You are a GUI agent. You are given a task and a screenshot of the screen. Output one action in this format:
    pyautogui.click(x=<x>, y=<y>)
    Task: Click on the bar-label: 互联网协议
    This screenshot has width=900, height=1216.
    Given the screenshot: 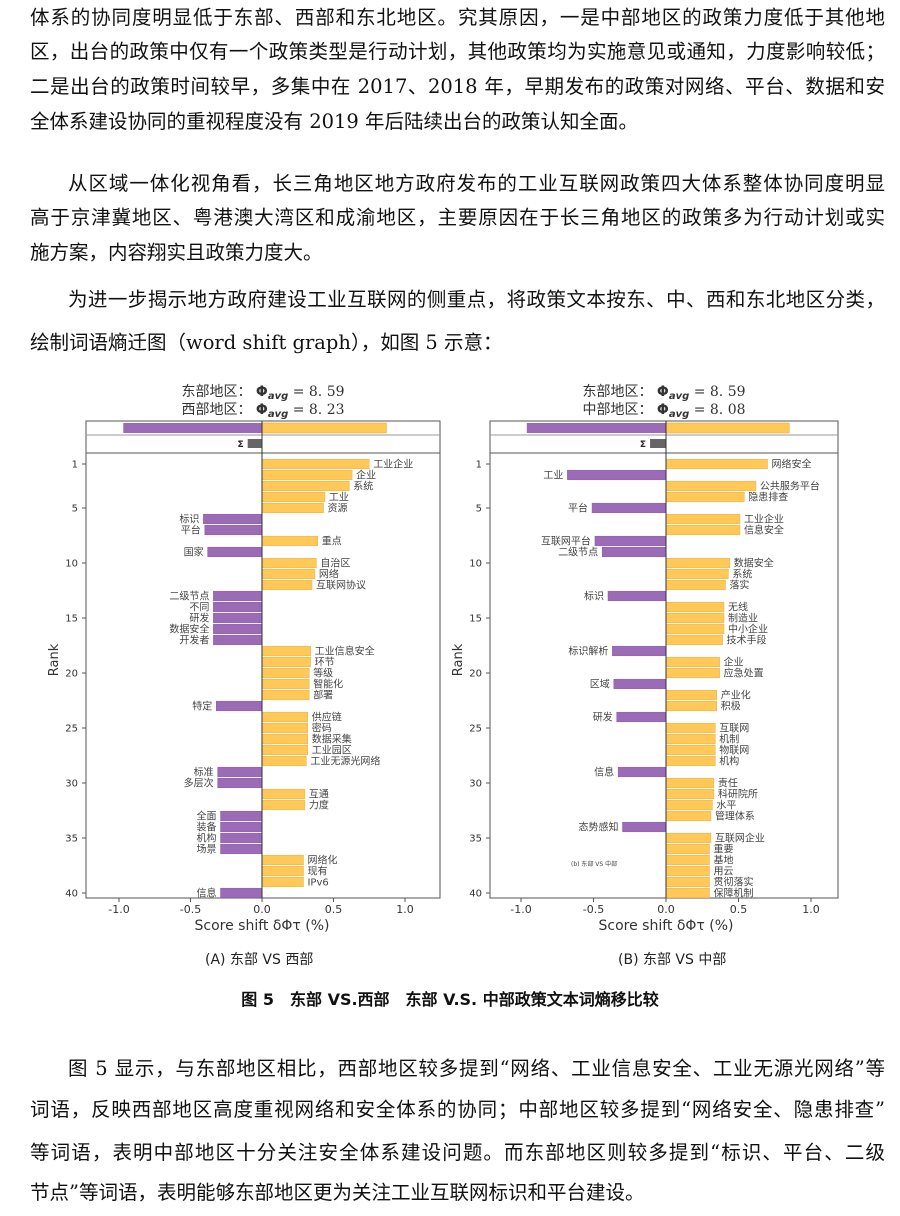 What is the action you would take?
    pyautogui.click(x=341, y=585)
    